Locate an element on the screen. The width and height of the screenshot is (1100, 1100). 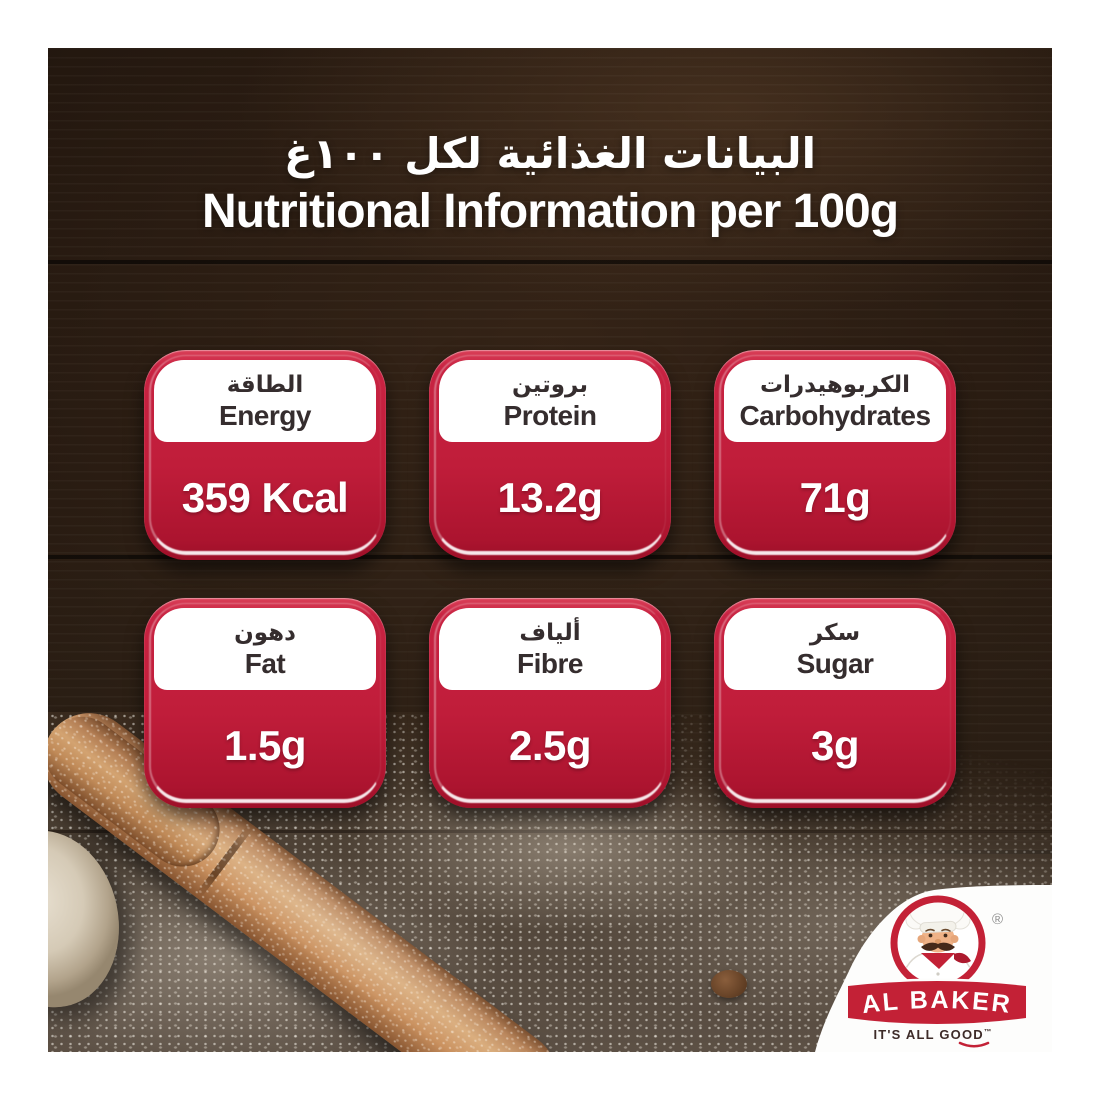
card-fibre: ألياف Fibre 2.5g is located at coordinates (550, 703).